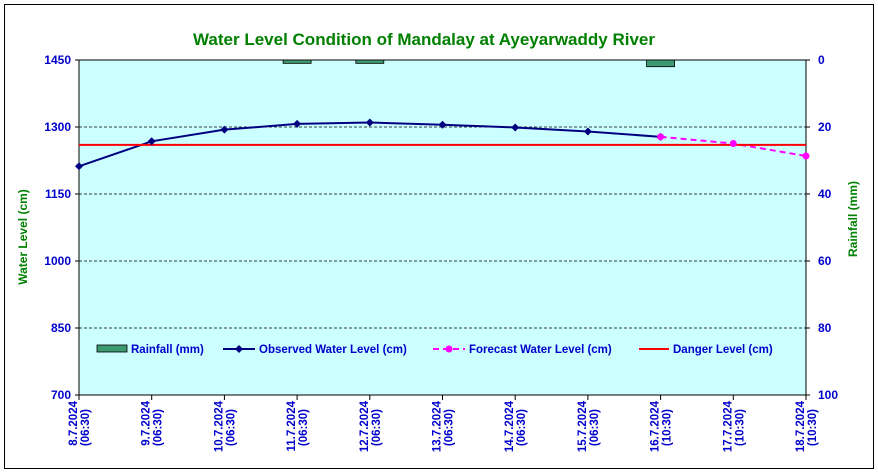  What do you see at coordinates (23, 237) in the screenshot?
I see `y-axis-label: Water Level (cm)` at bounding box center [23, 237].